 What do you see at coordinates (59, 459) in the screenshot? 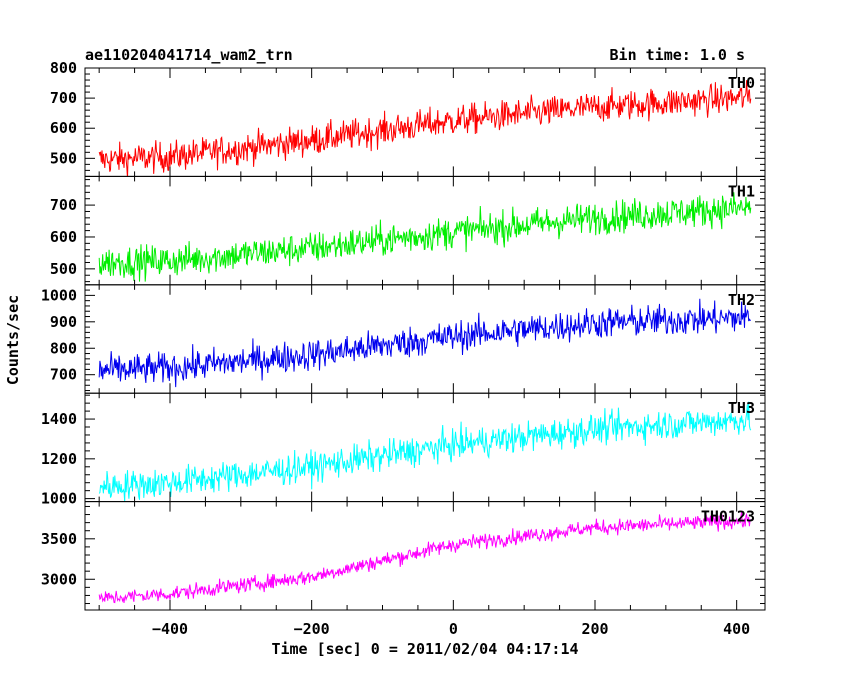
I see `y-tick-label: 1200` at bounding box center [59, 459].